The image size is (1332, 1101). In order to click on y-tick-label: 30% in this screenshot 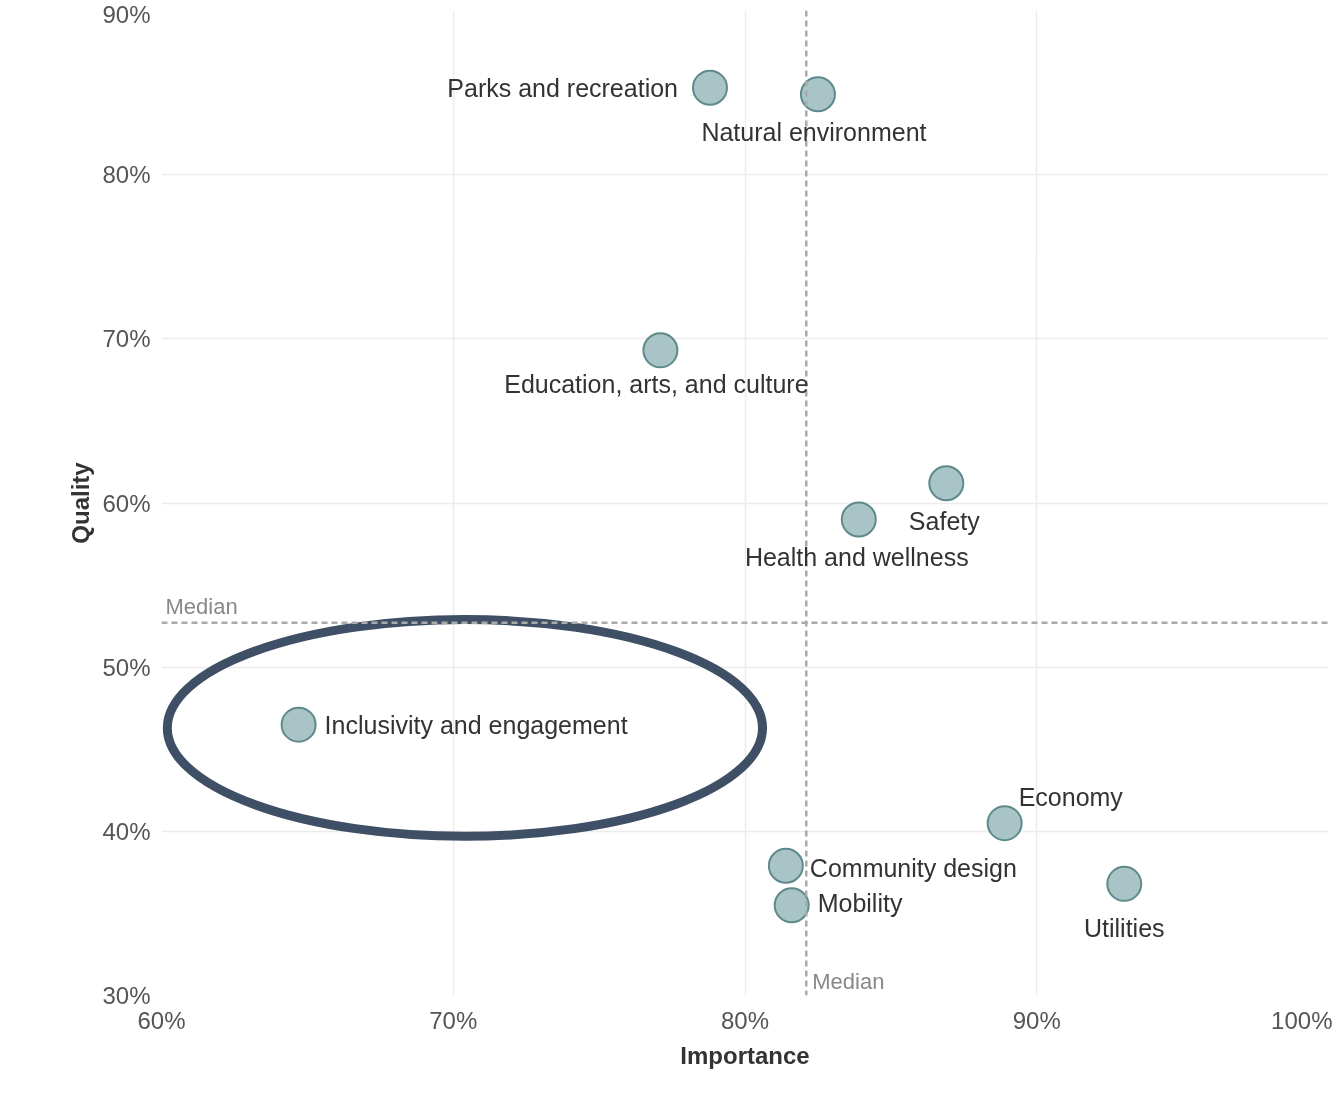, I will do `click(126, 995)`.